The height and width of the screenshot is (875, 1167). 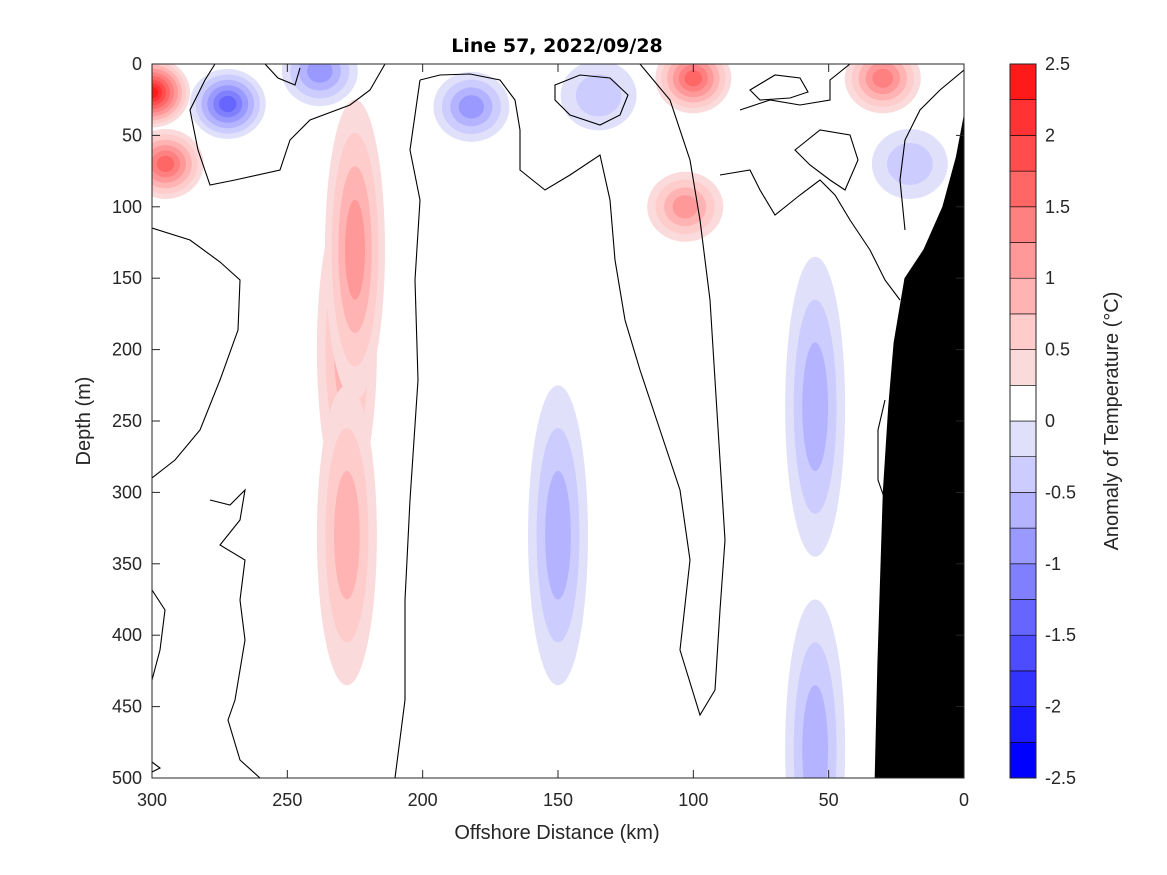 What do you see at coordinates (127, 421) in the screenshot?
I see `y-tick-label: 250` at bounding box center [127, 421].